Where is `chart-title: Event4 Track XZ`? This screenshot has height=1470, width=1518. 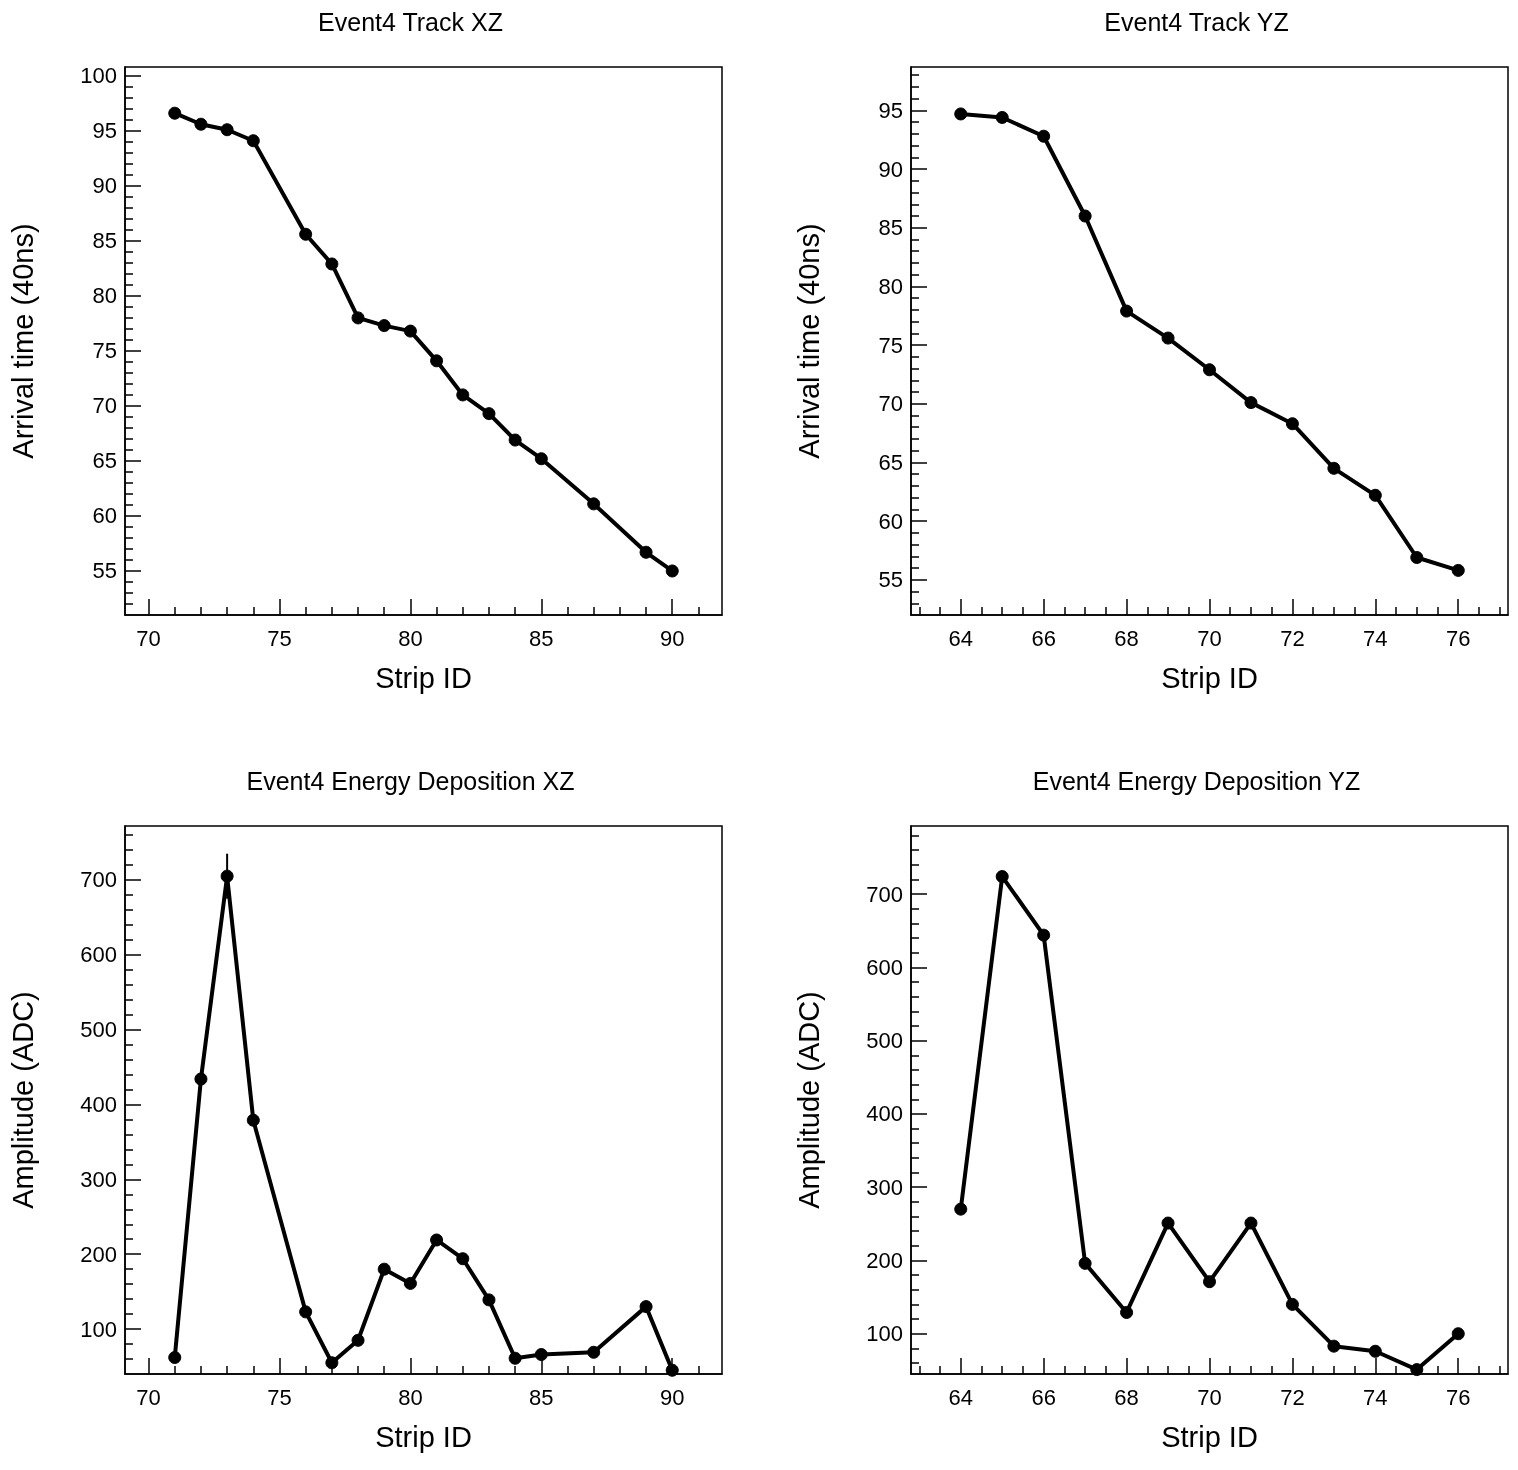
chart-title: Event4 Track XZ is located at coordinates (410, 21).